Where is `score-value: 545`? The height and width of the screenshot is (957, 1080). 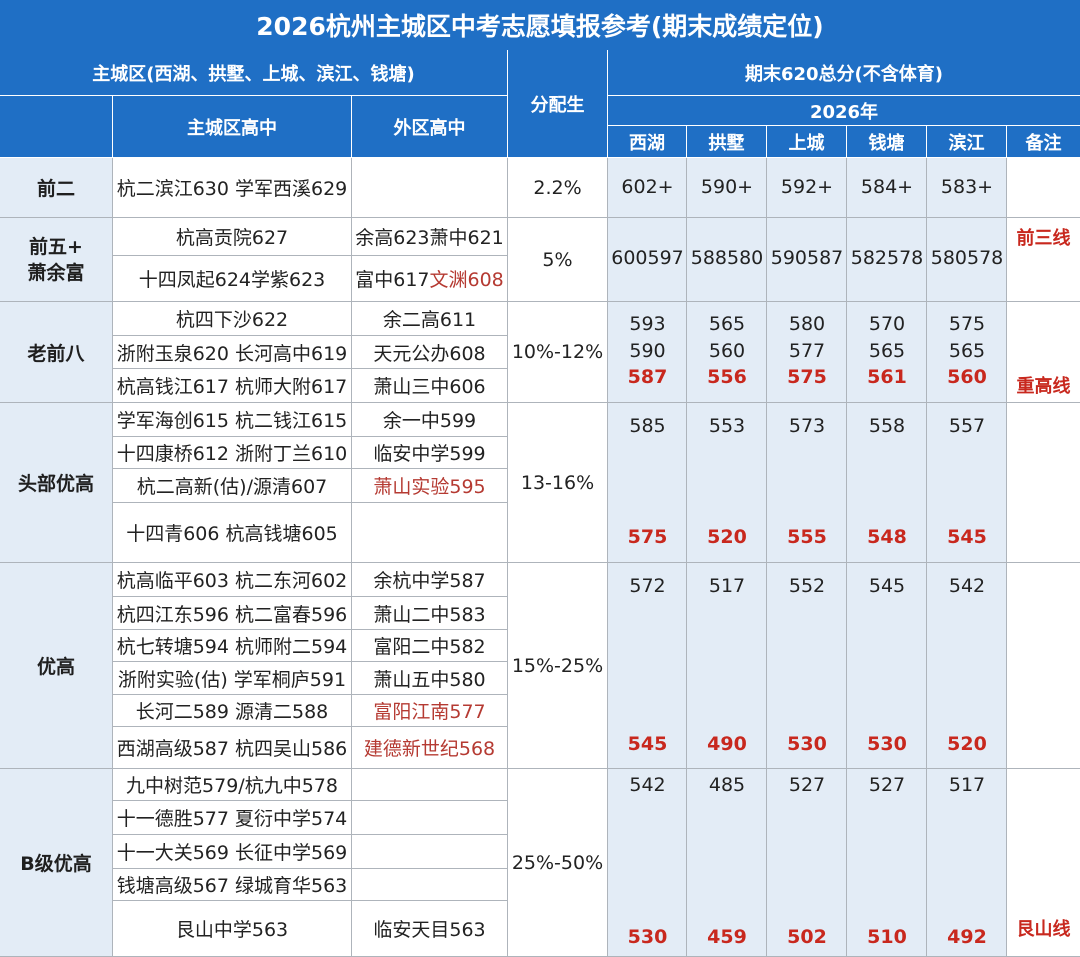 score-value: 545 is located at coordinates (647, 744).